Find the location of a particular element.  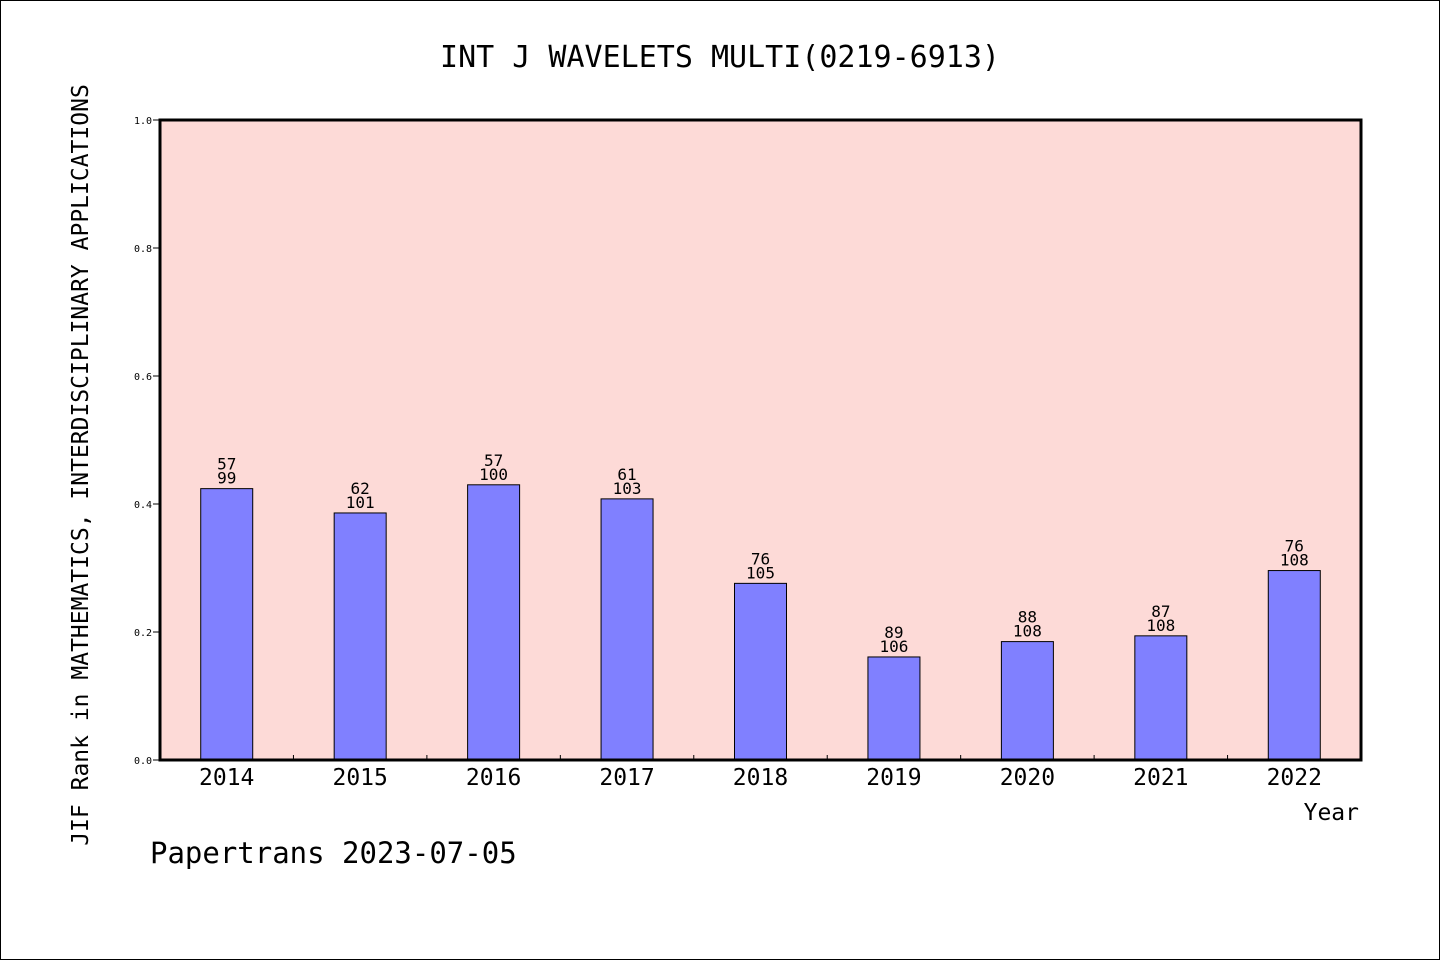

rank-label: 87 is located at coordinates (1160, 611).